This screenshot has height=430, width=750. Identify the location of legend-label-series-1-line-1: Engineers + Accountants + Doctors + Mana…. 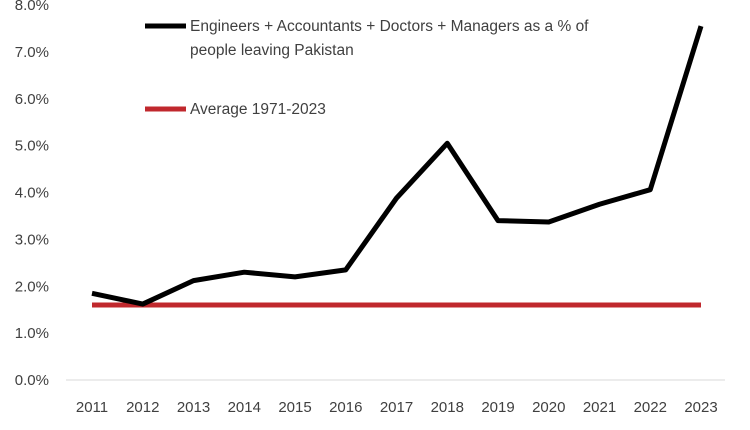
(389, 26).